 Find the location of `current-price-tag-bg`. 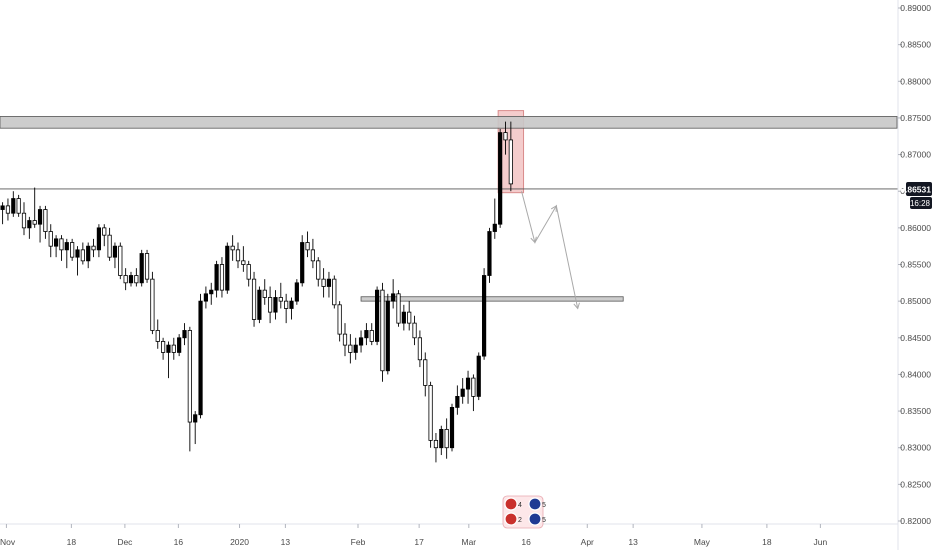

current-price-tag-bg is located at coordinates (919, 189).